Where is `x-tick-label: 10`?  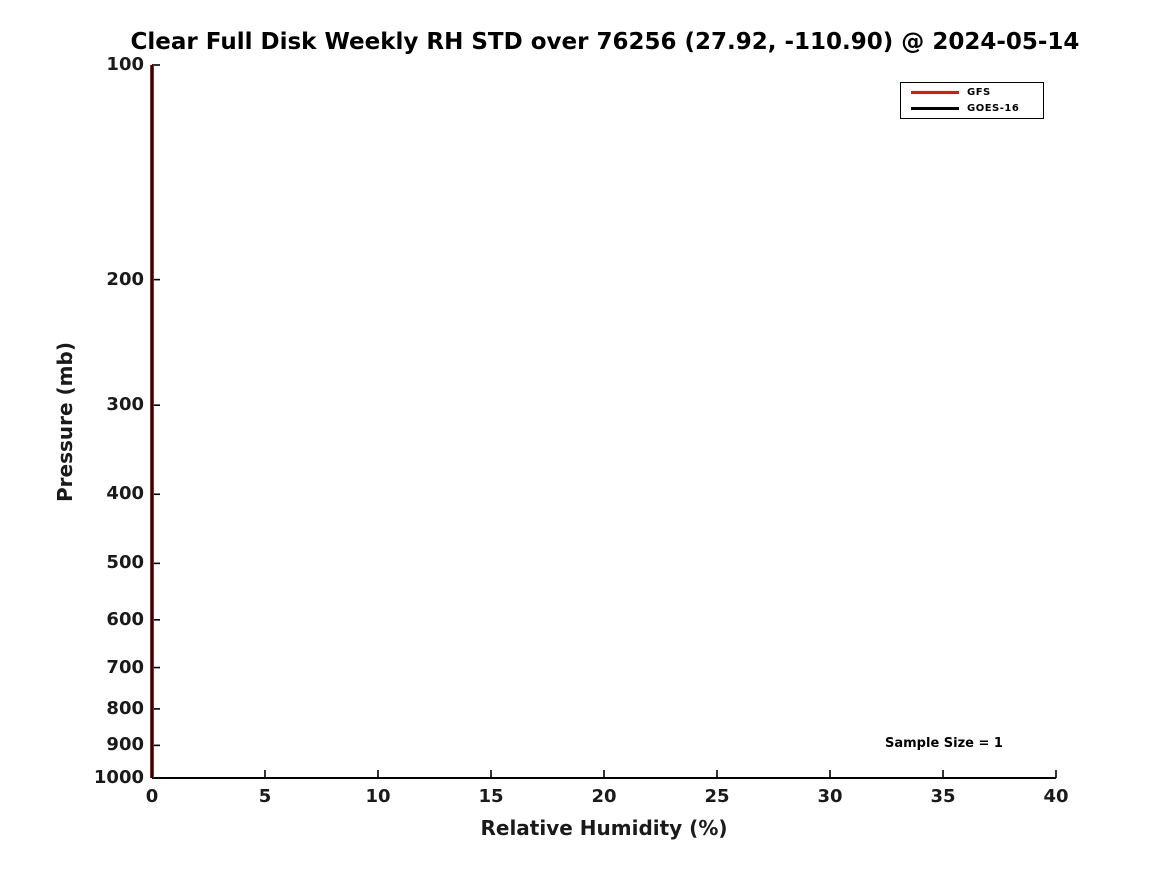 x-tick-label: 10 is located at coordinates (378, 796).